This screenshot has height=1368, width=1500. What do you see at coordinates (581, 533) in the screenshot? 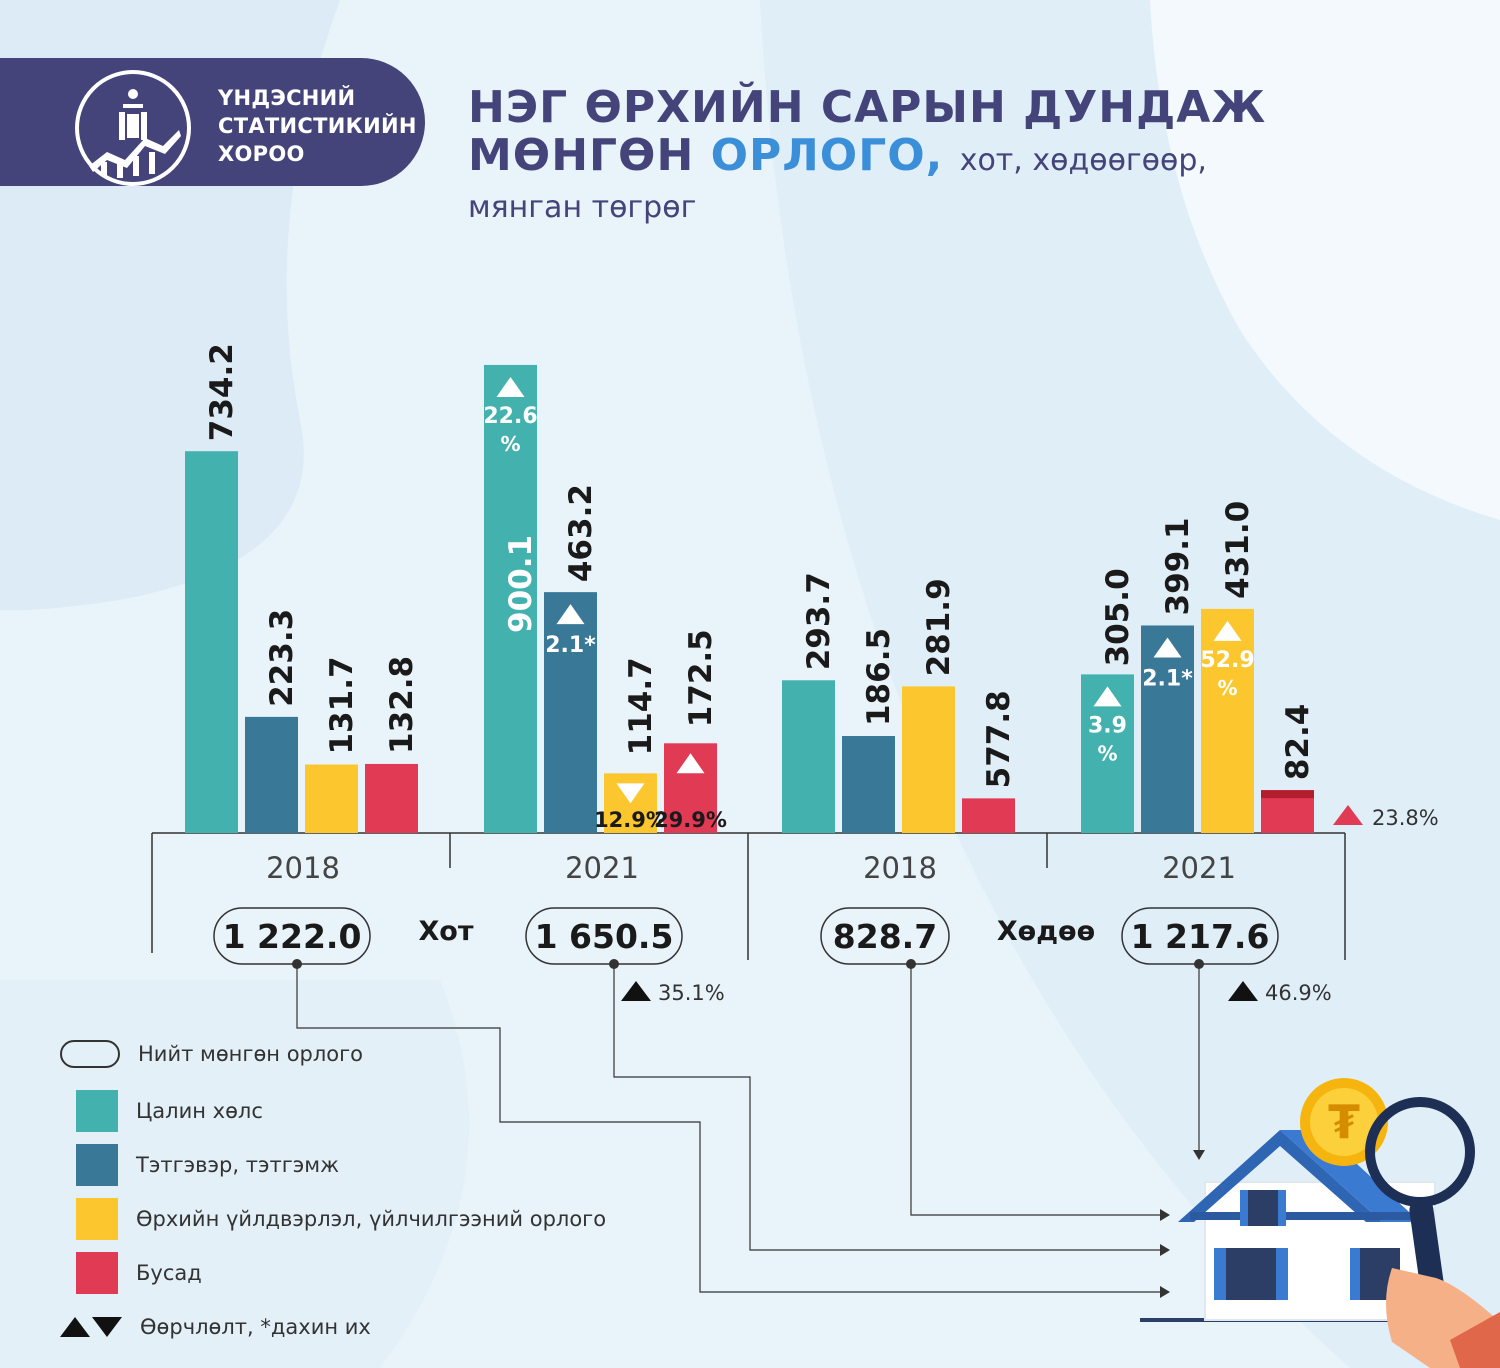
I see `value-label: 463.2` at bounding box center [581, 533].